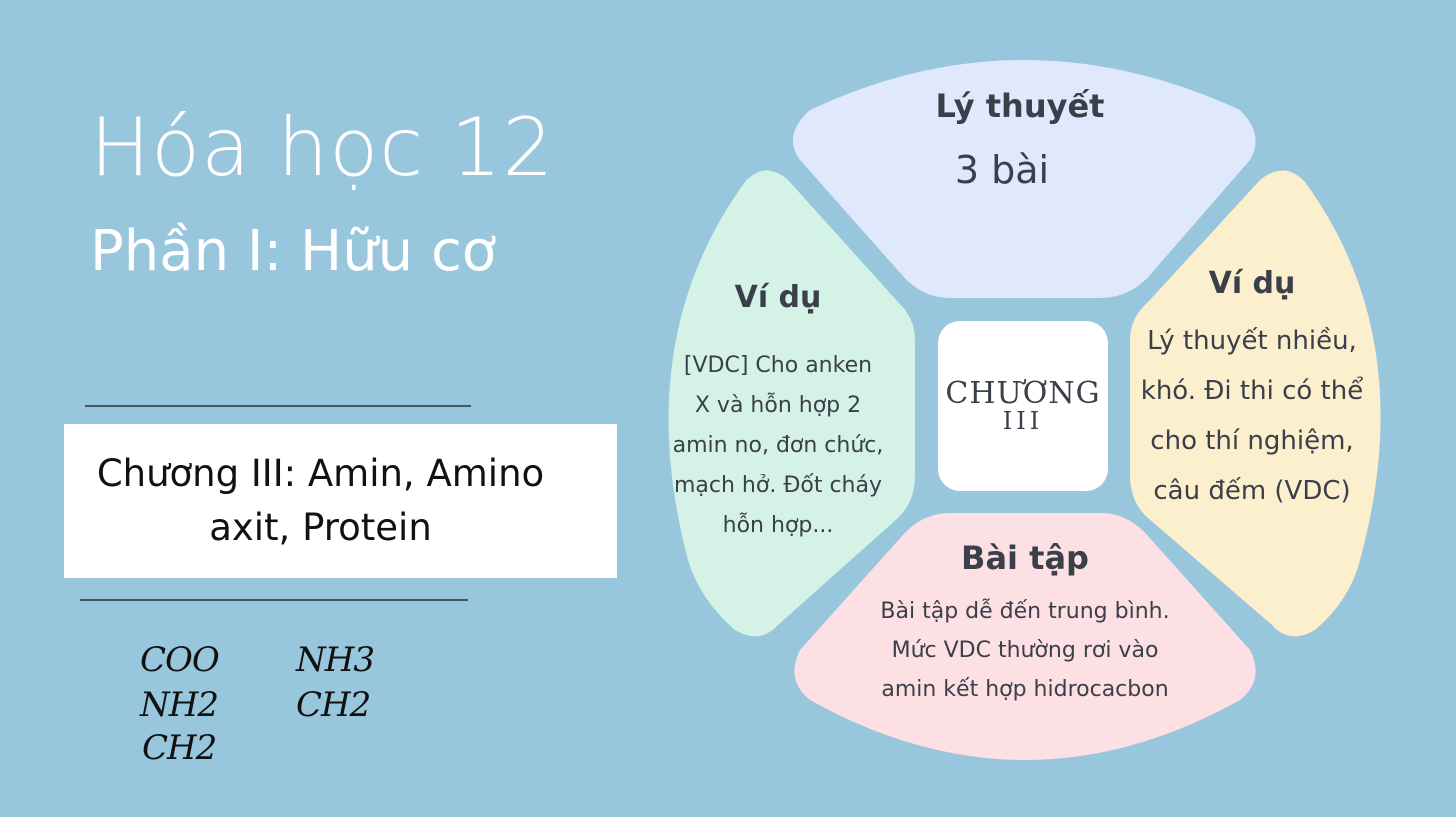 This screenshot has width=1456, height=817. Describe the element at coordinates (1252, 283) in the screenshot. I see `petal-right-heading: Ví dụ` at that location.